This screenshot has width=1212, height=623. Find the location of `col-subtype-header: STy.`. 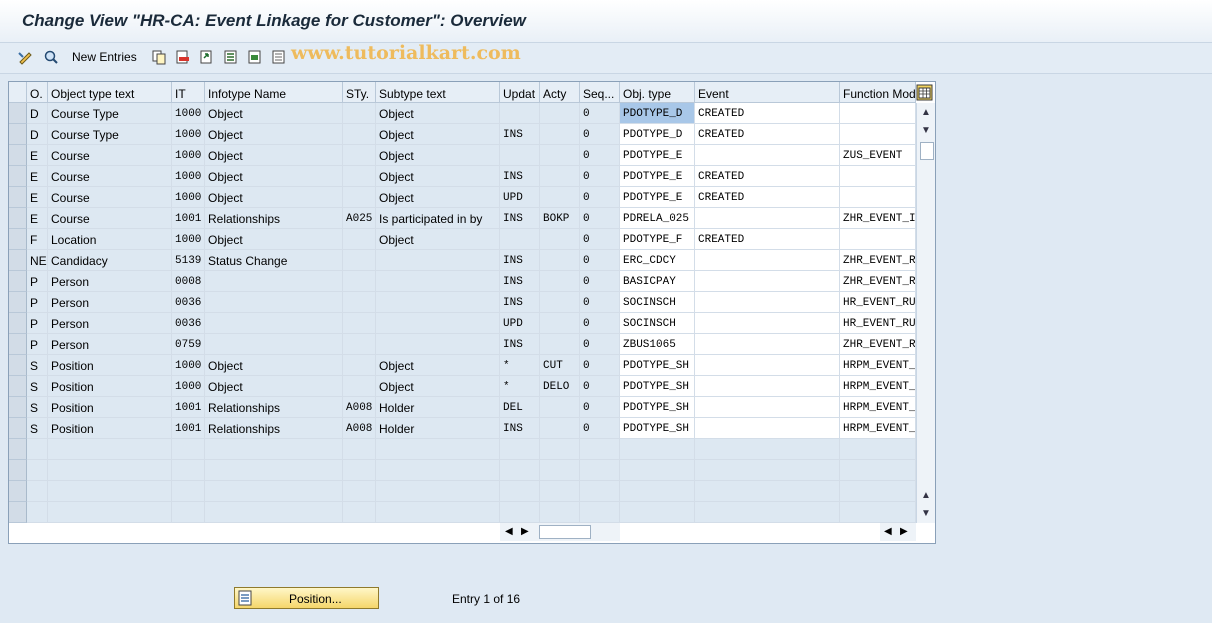

col-subtype-header: STy. is located at coordinates (359, 92).